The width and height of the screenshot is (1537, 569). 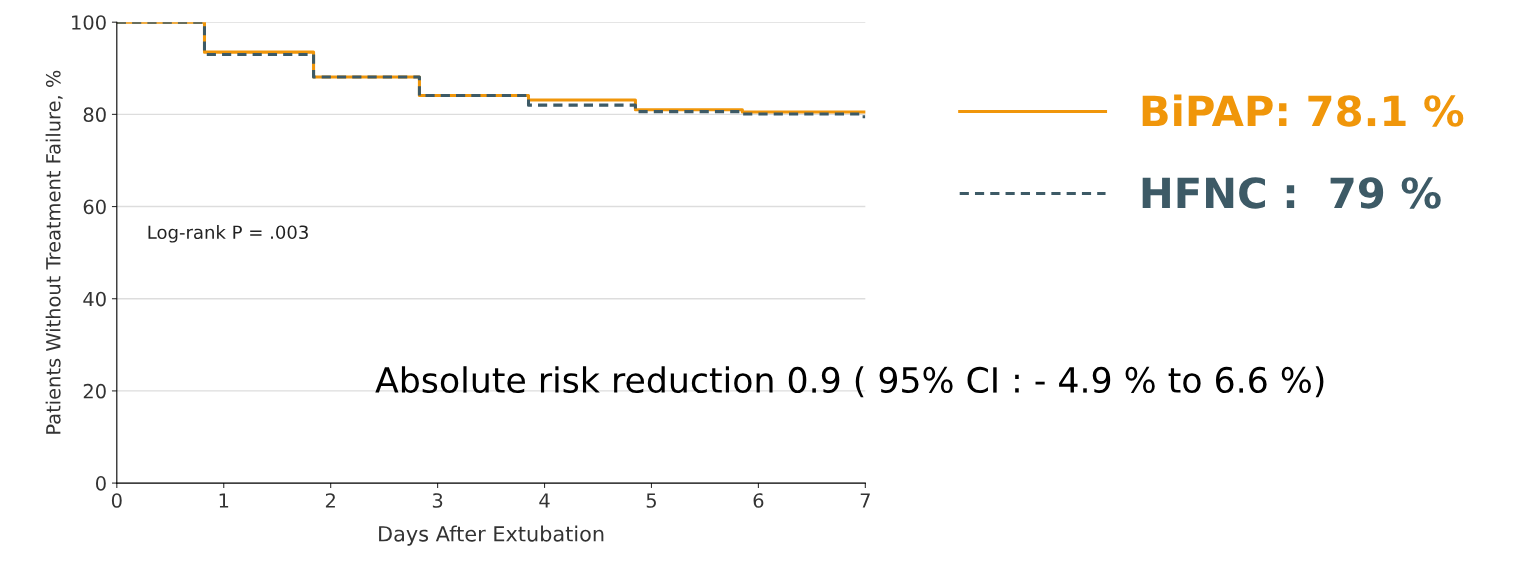 I want to click on y-tick-label: 80, so click(x=94, y=115).